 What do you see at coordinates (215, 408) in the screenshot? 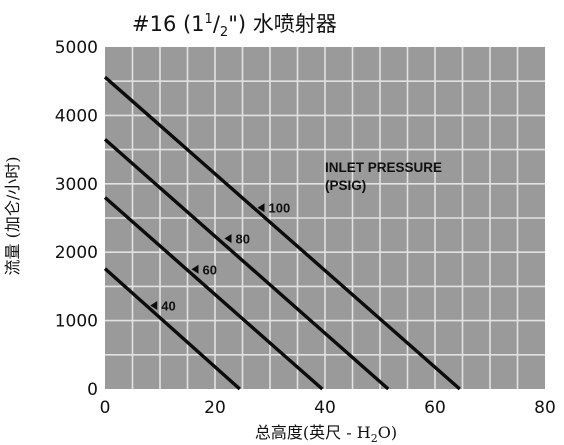
I see `x-tick-label: 20` at bounding box center [215, 408].